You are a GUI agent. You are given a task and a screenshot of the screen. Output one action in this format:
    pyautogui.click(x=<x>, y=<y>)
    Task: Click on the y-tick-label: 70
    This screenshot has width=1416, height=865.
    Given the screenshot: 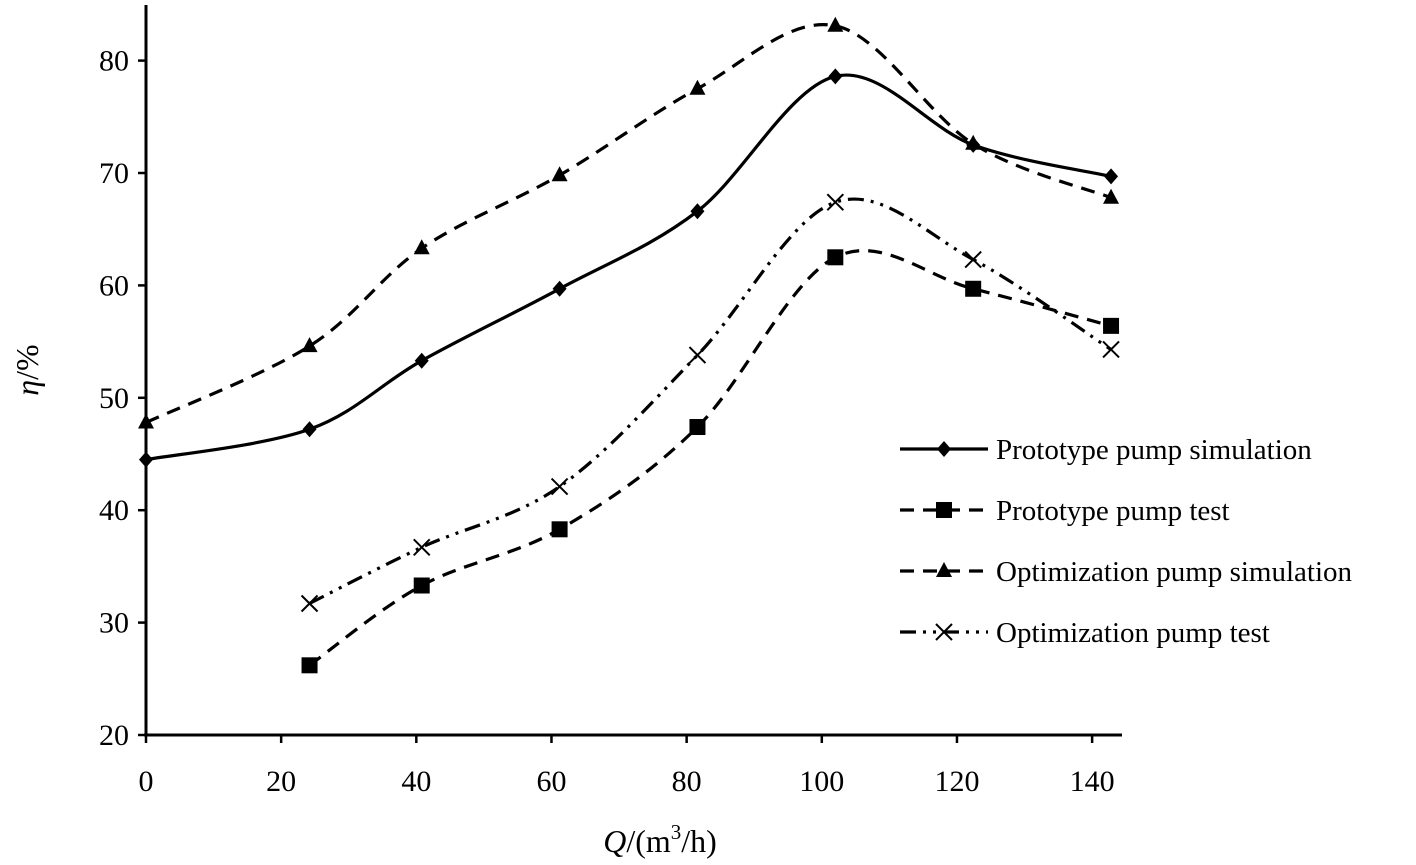 What is the action you would take?
    pyautogui.click(x=114, y=173)
    